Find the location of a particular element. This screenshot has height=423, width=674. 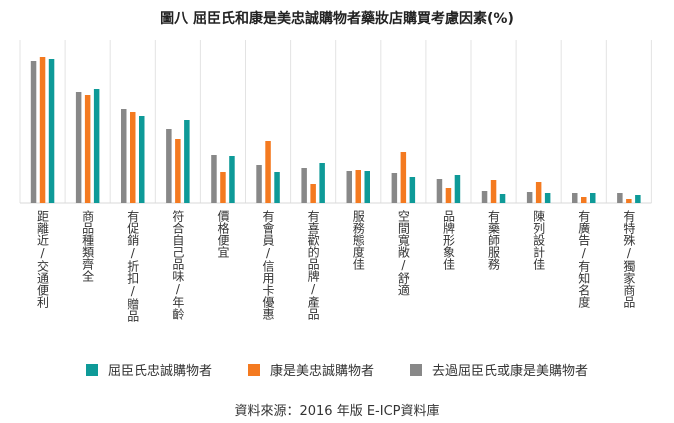

source-note: 資料來源：2016 年版 E-ICP資料庫 is located at coordinates (337, 411).